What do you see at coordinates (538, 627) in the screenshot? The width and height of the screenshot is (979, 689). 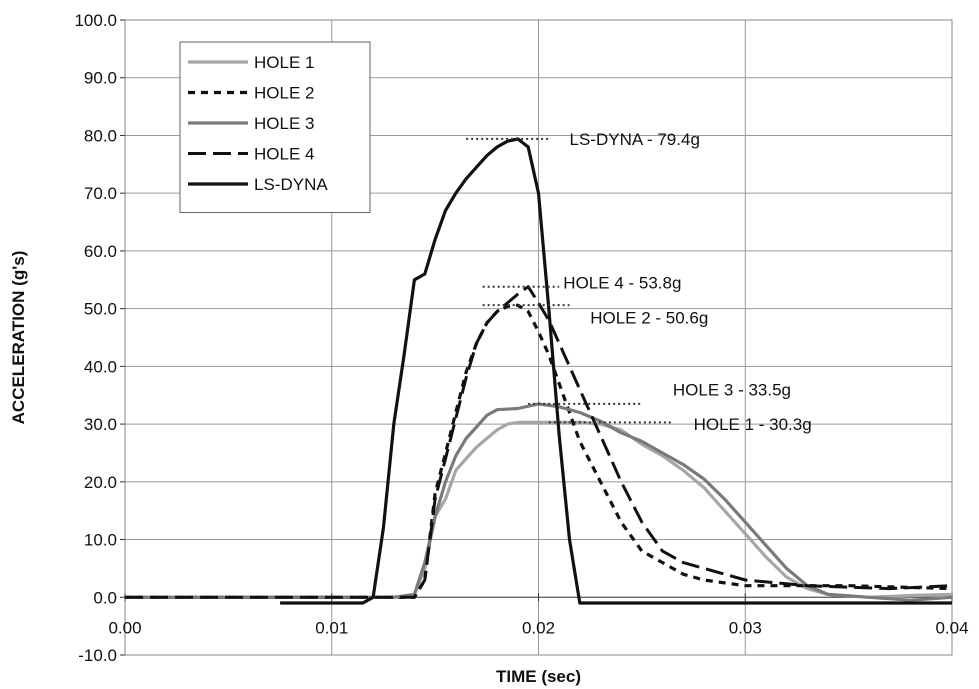 I see `x-tick-label: 0.02` at bounding box center [538, 627].